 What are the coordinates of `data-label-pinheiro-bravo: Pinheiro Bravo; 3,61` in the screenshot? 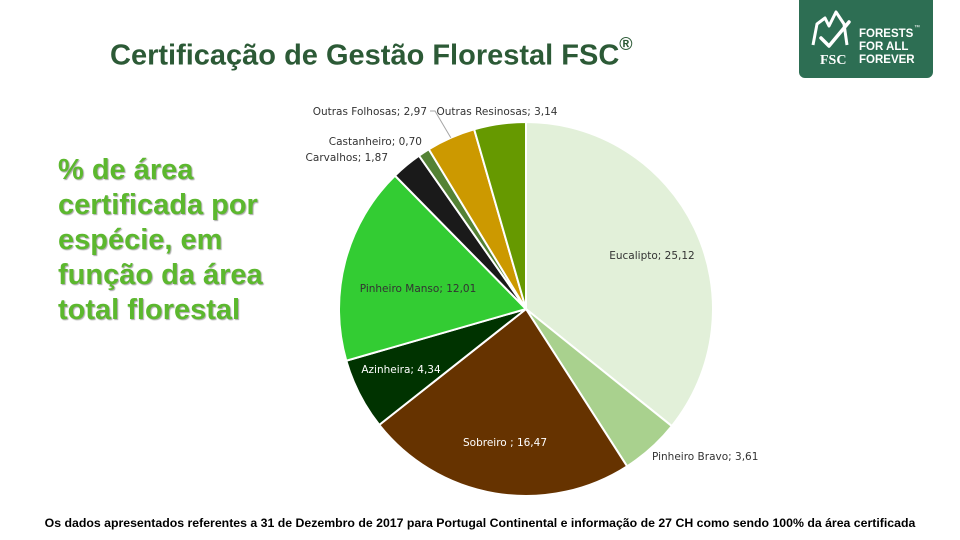 It's located at (705, 457).